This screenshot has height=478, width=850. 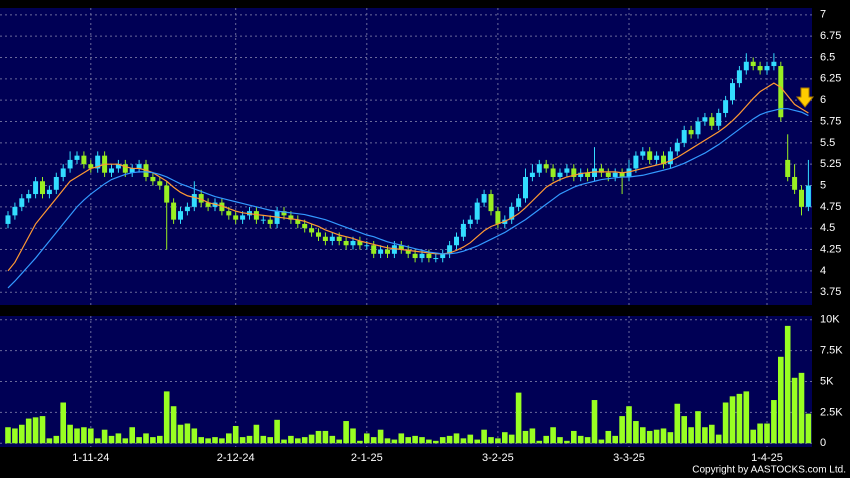 I want to click on x-tick-label: 2-1-25, so click(x=367, y=458).